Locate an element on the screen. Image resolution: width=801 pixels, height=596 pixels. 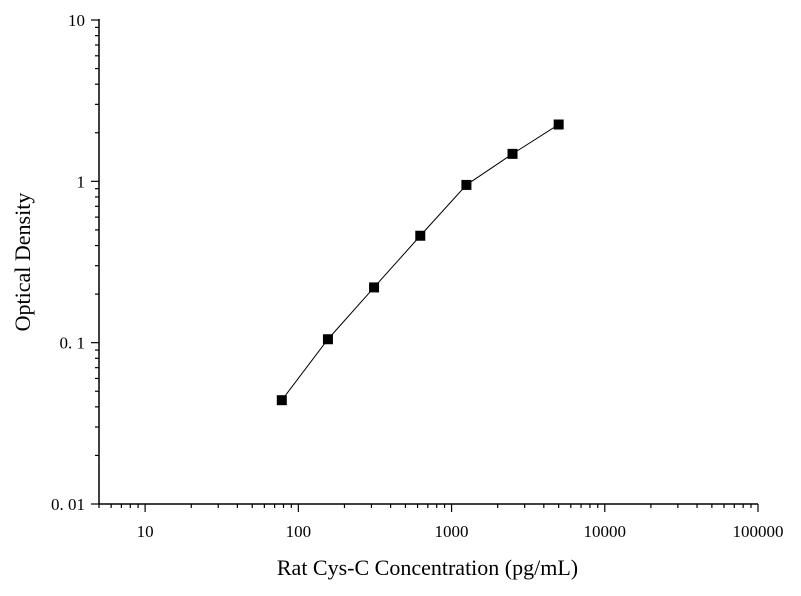
x-tick-label: 100 is located at coordinates (299, 531).